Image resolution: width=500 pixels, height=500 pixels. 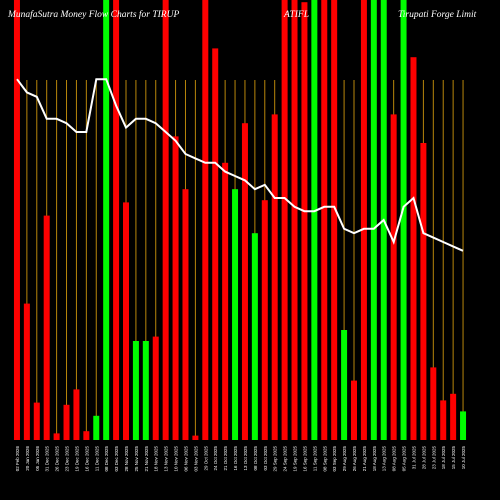 What do you see at coordinates (136, 459) in the screenshot?
I see `x-tick-label: 25 Nov 2025` at bounding box center [136, 459].